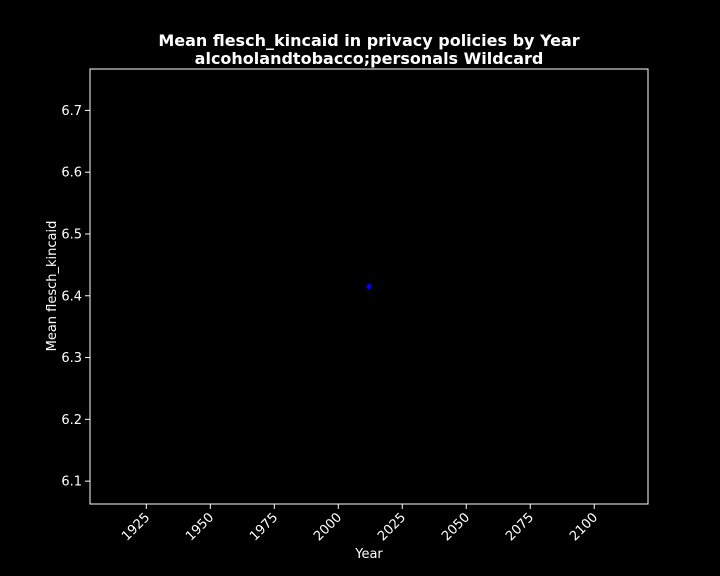  What do you see at coordinates (71, 358) in the screenshot?
I see `y-tick-label: 6.3` at bounding box center [71, 358].